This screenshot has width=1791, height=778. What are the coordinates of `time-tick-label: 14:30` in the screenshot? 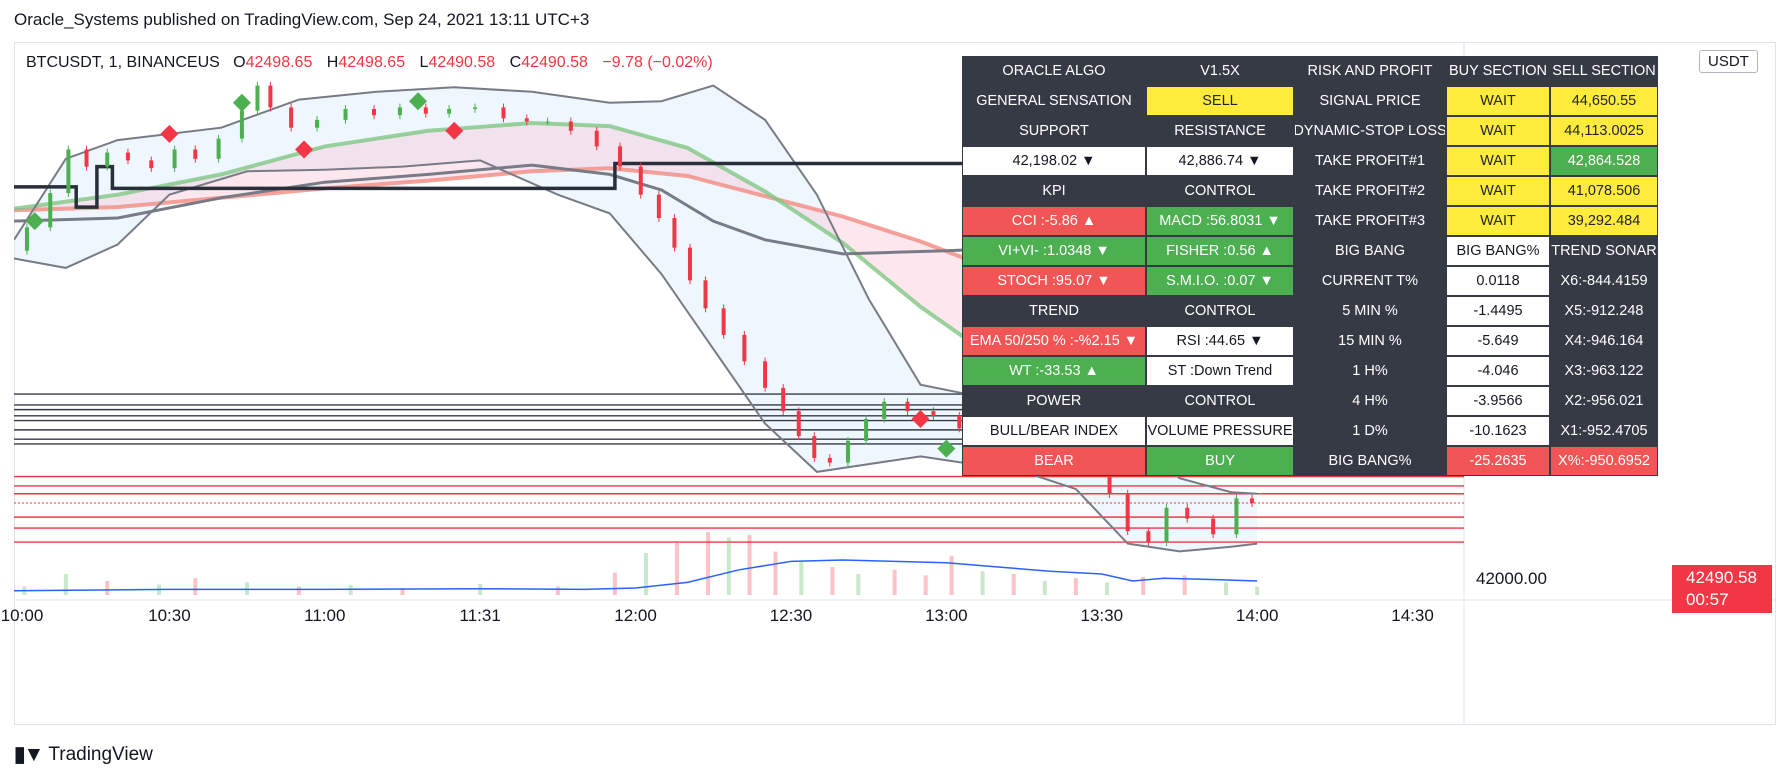 It's located at (1412, 615).